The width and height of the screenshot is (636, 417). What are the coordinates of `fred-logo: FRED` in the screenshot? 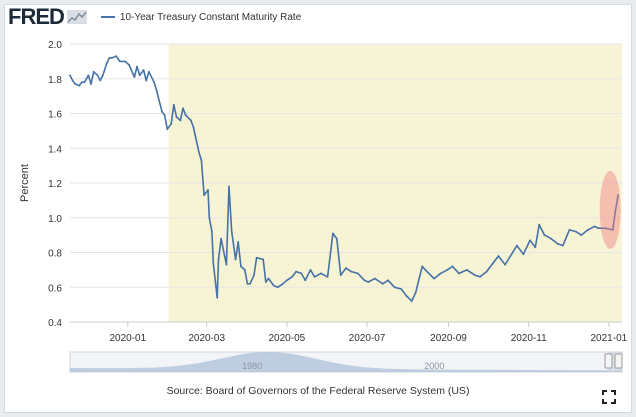 It's located at (36, 16).